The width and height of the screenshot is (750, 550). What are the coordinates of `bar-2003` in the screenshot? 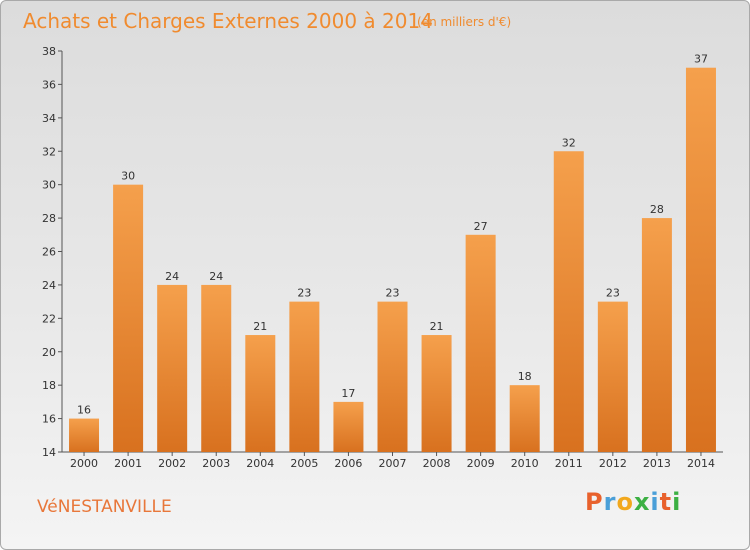 It's located at (216, 368).